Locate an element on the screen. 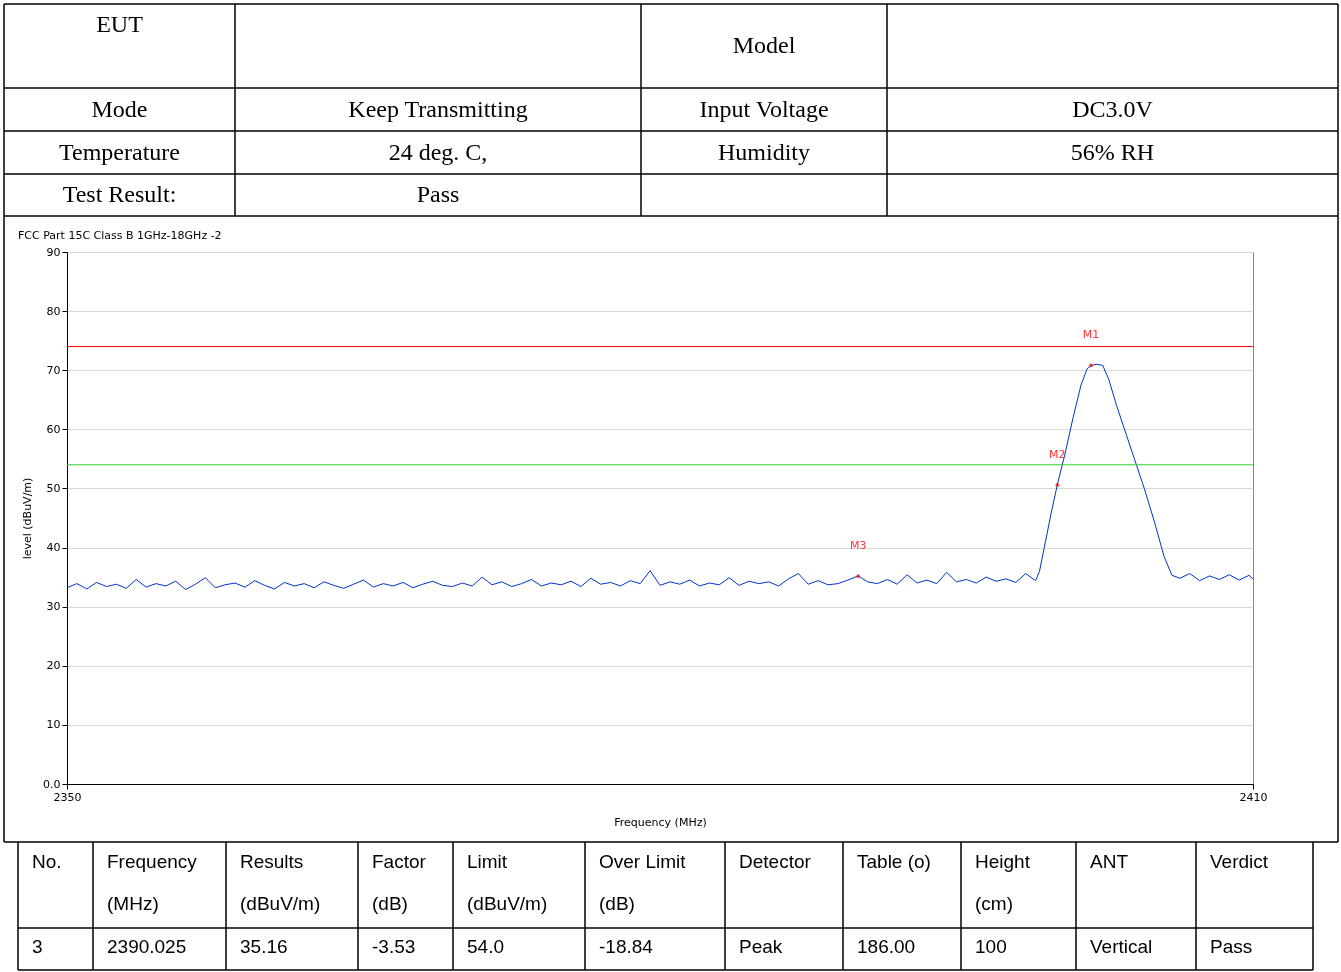 This screenshot has width=1341, height=972. annotation: M3 is located at coordinates (858, 546).